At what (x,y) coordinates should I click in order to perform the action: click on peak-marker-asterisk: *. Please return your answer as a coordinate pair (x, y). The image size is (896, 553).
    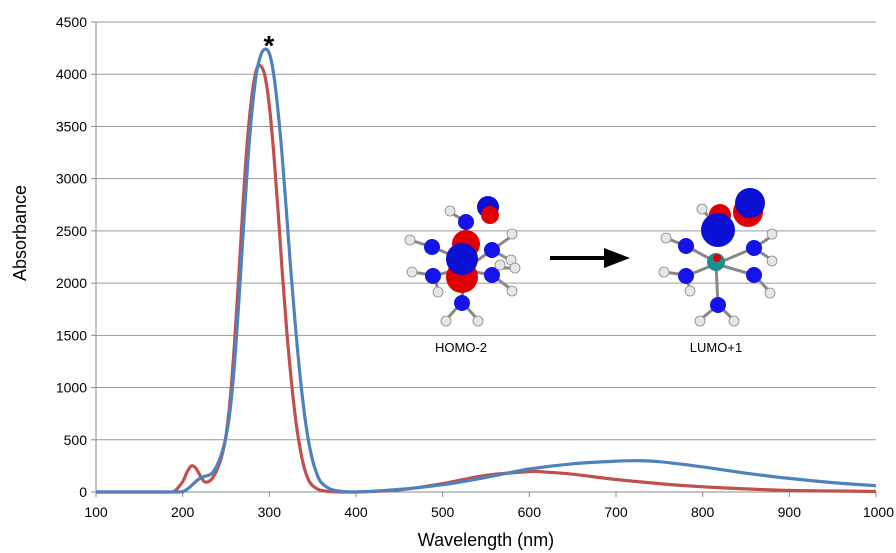
    Looking at the image, I should click on (269, 45).